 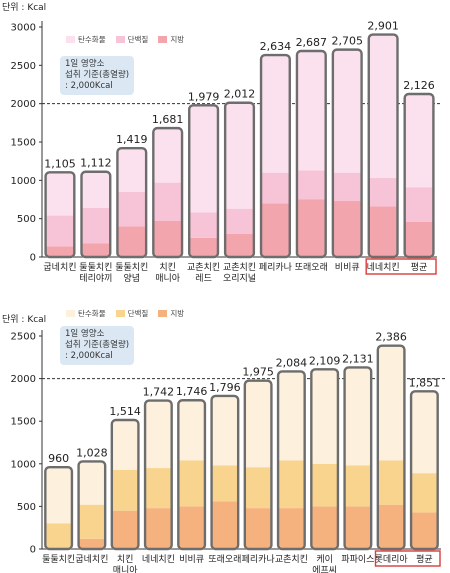 I want to click on bar-value-label: 1,742, so click(x=159, y=392).